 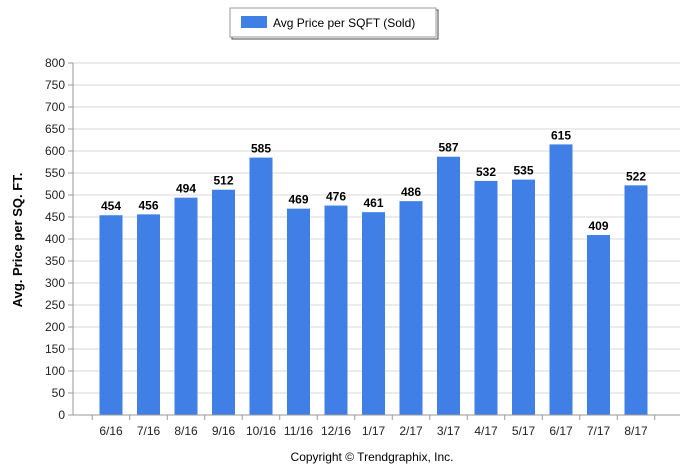 I want to click on x-tick-label: 8/17, so click(x=636, y=431).